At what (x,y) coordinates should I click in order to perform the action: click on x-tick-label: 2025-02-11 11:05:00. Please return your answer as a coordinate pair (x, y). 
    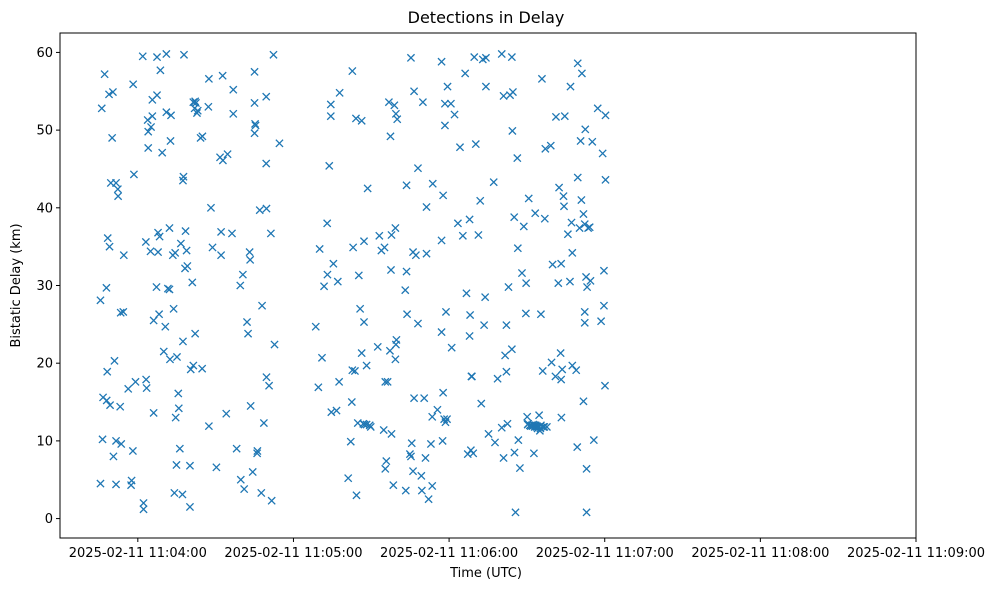
    Looking at the image, I should click on (293, 553).